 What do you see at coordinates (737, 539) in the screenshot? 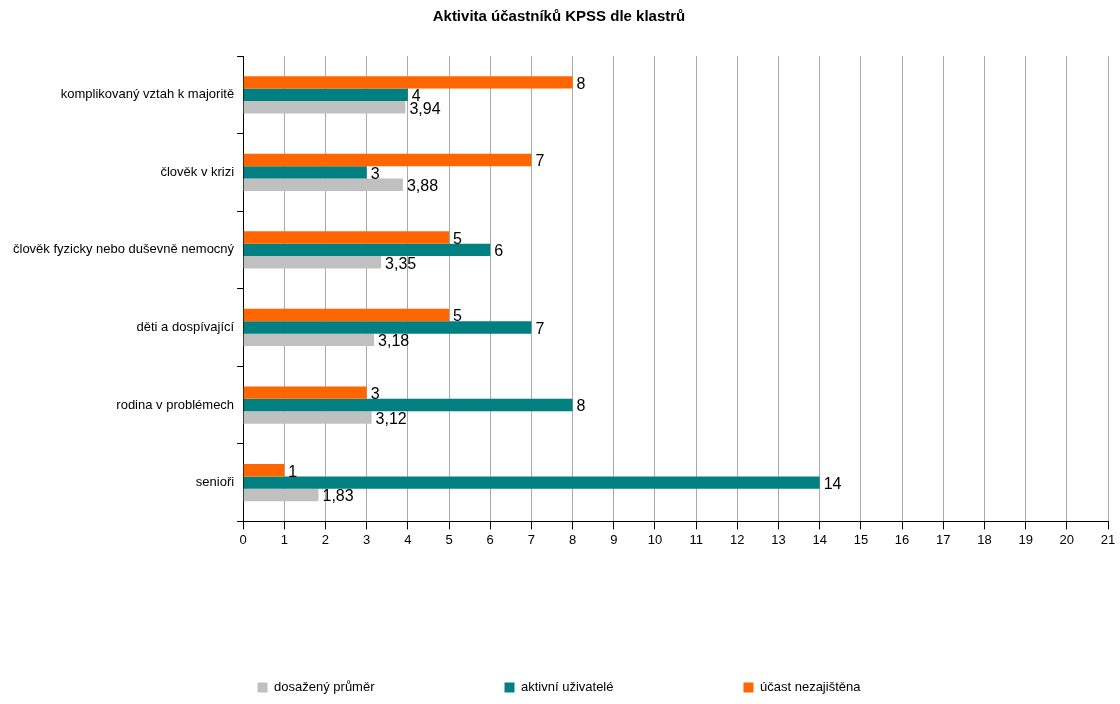
I see `x-tick-label: 12` at bounding box center [737, 539].